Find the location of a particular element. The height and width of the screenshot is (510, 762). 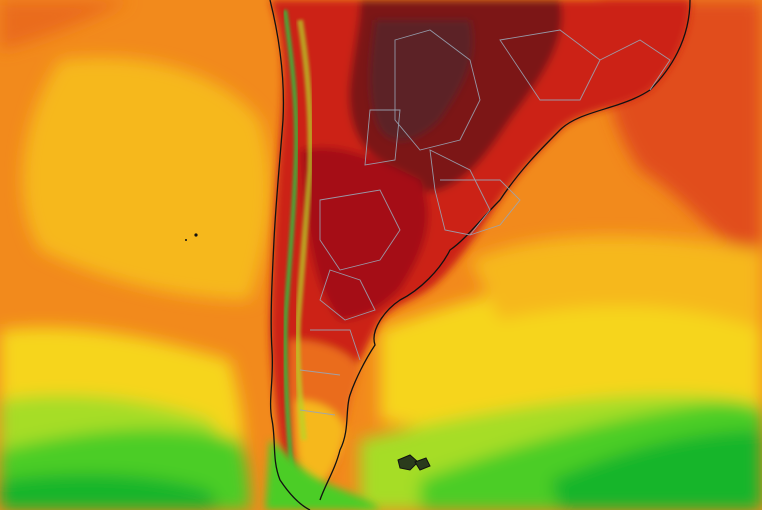

ocean-band-cold-green-west is located at coordinates (110, 491).